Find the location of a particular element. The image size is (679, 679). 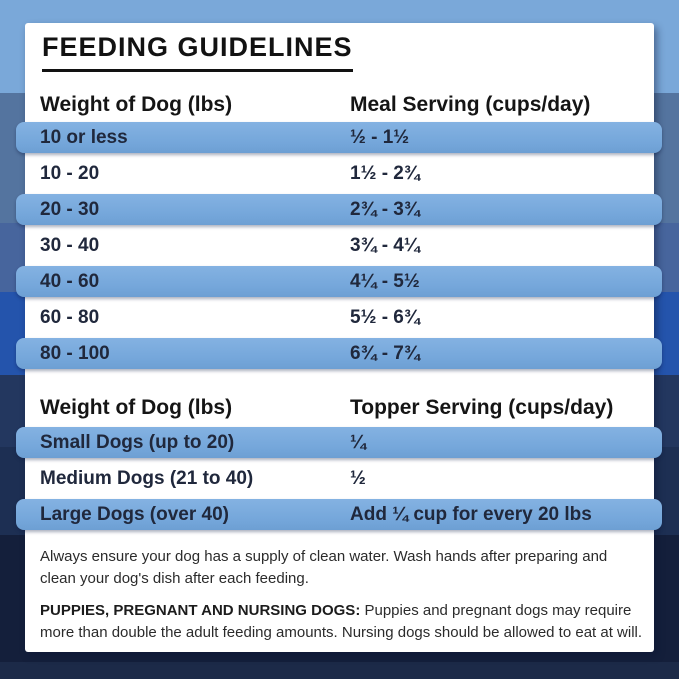

meal-serving-column-header: Meal Serving (cups/day) is located at coordinates (470, 104).